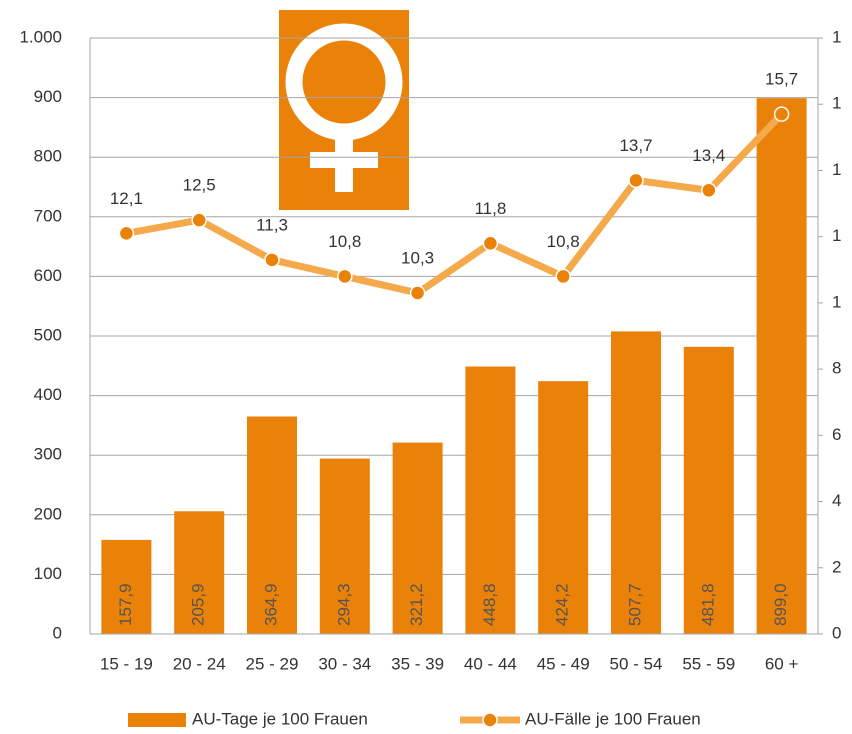 The height and width of the screenshot is (734, 852). What do you see at coordinates (489, 604) in the screenshot?
I see `bar-value-label: 448,8` at bounding box center [489, 604].